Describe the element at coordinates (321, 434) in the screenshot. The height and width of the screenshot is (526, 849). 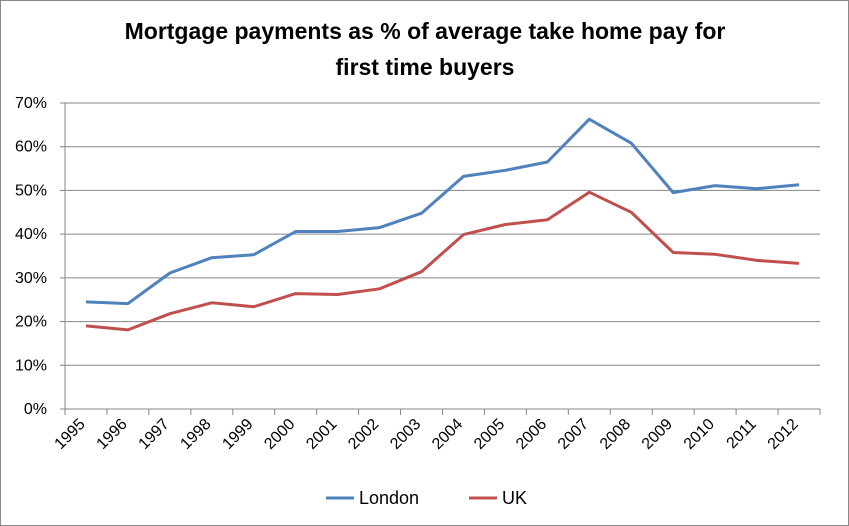
I see `x-tick-label: 2001` at that location.